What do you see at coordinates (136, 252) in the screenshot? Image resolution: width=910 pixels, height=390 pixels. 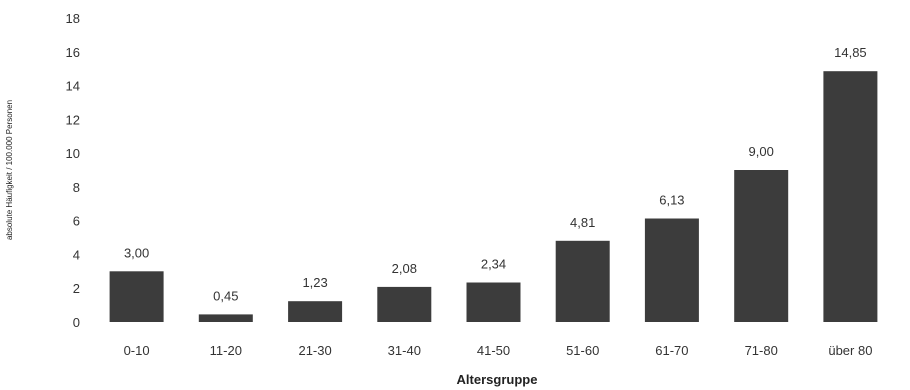 I see `data-label: 3,00` at bounding box center [136, 252].